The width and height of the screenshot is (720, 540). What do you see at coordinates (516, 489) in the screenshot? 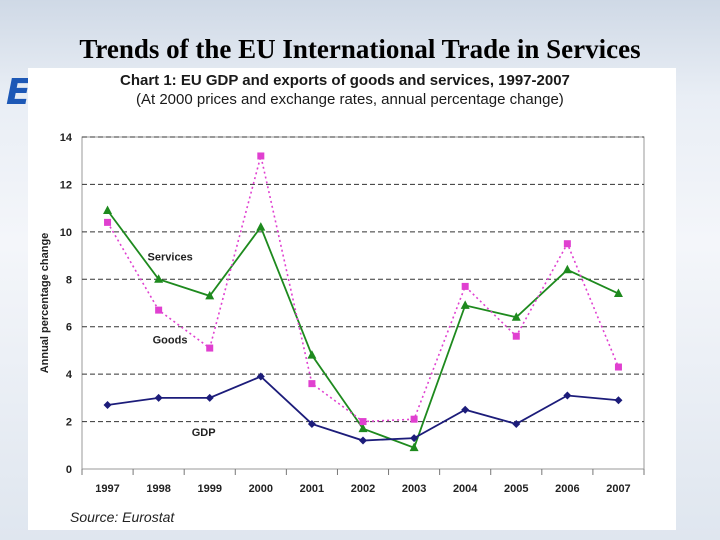
I see `x-tick-label: 2005` at bounding box center [516, 489].